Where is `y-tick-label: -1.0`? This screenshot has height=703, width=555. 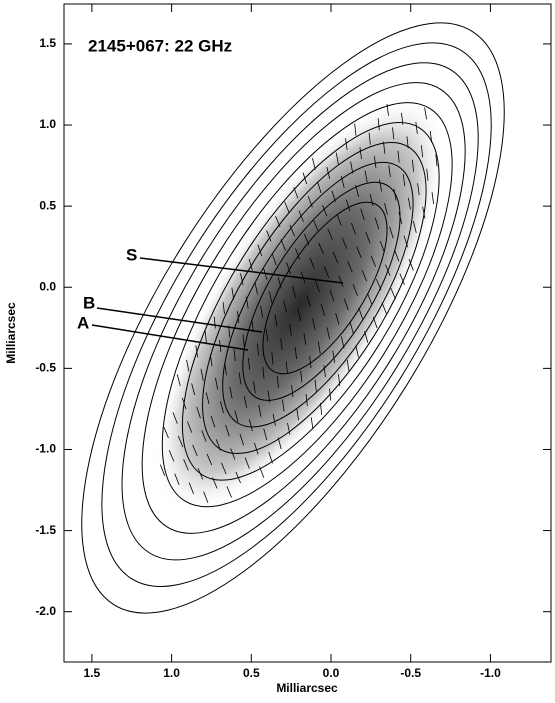
y-tick-label: -1.0 is located at coordinates (45, 449).